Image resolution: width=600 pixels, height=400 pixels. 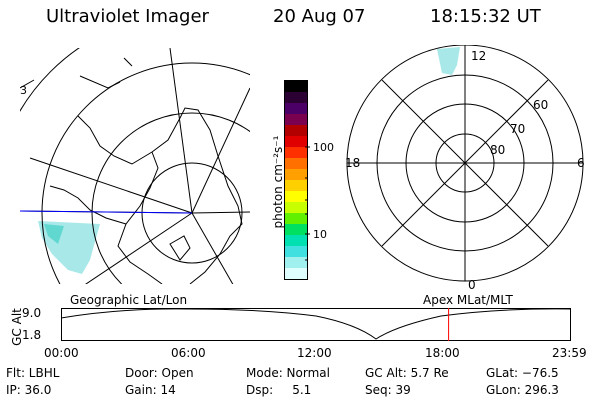 What do you see at coordinates (129, 300) in the screenshot?
I see `geographic-title: Geographic Lat/Lon` at bounding box center [129, 300].